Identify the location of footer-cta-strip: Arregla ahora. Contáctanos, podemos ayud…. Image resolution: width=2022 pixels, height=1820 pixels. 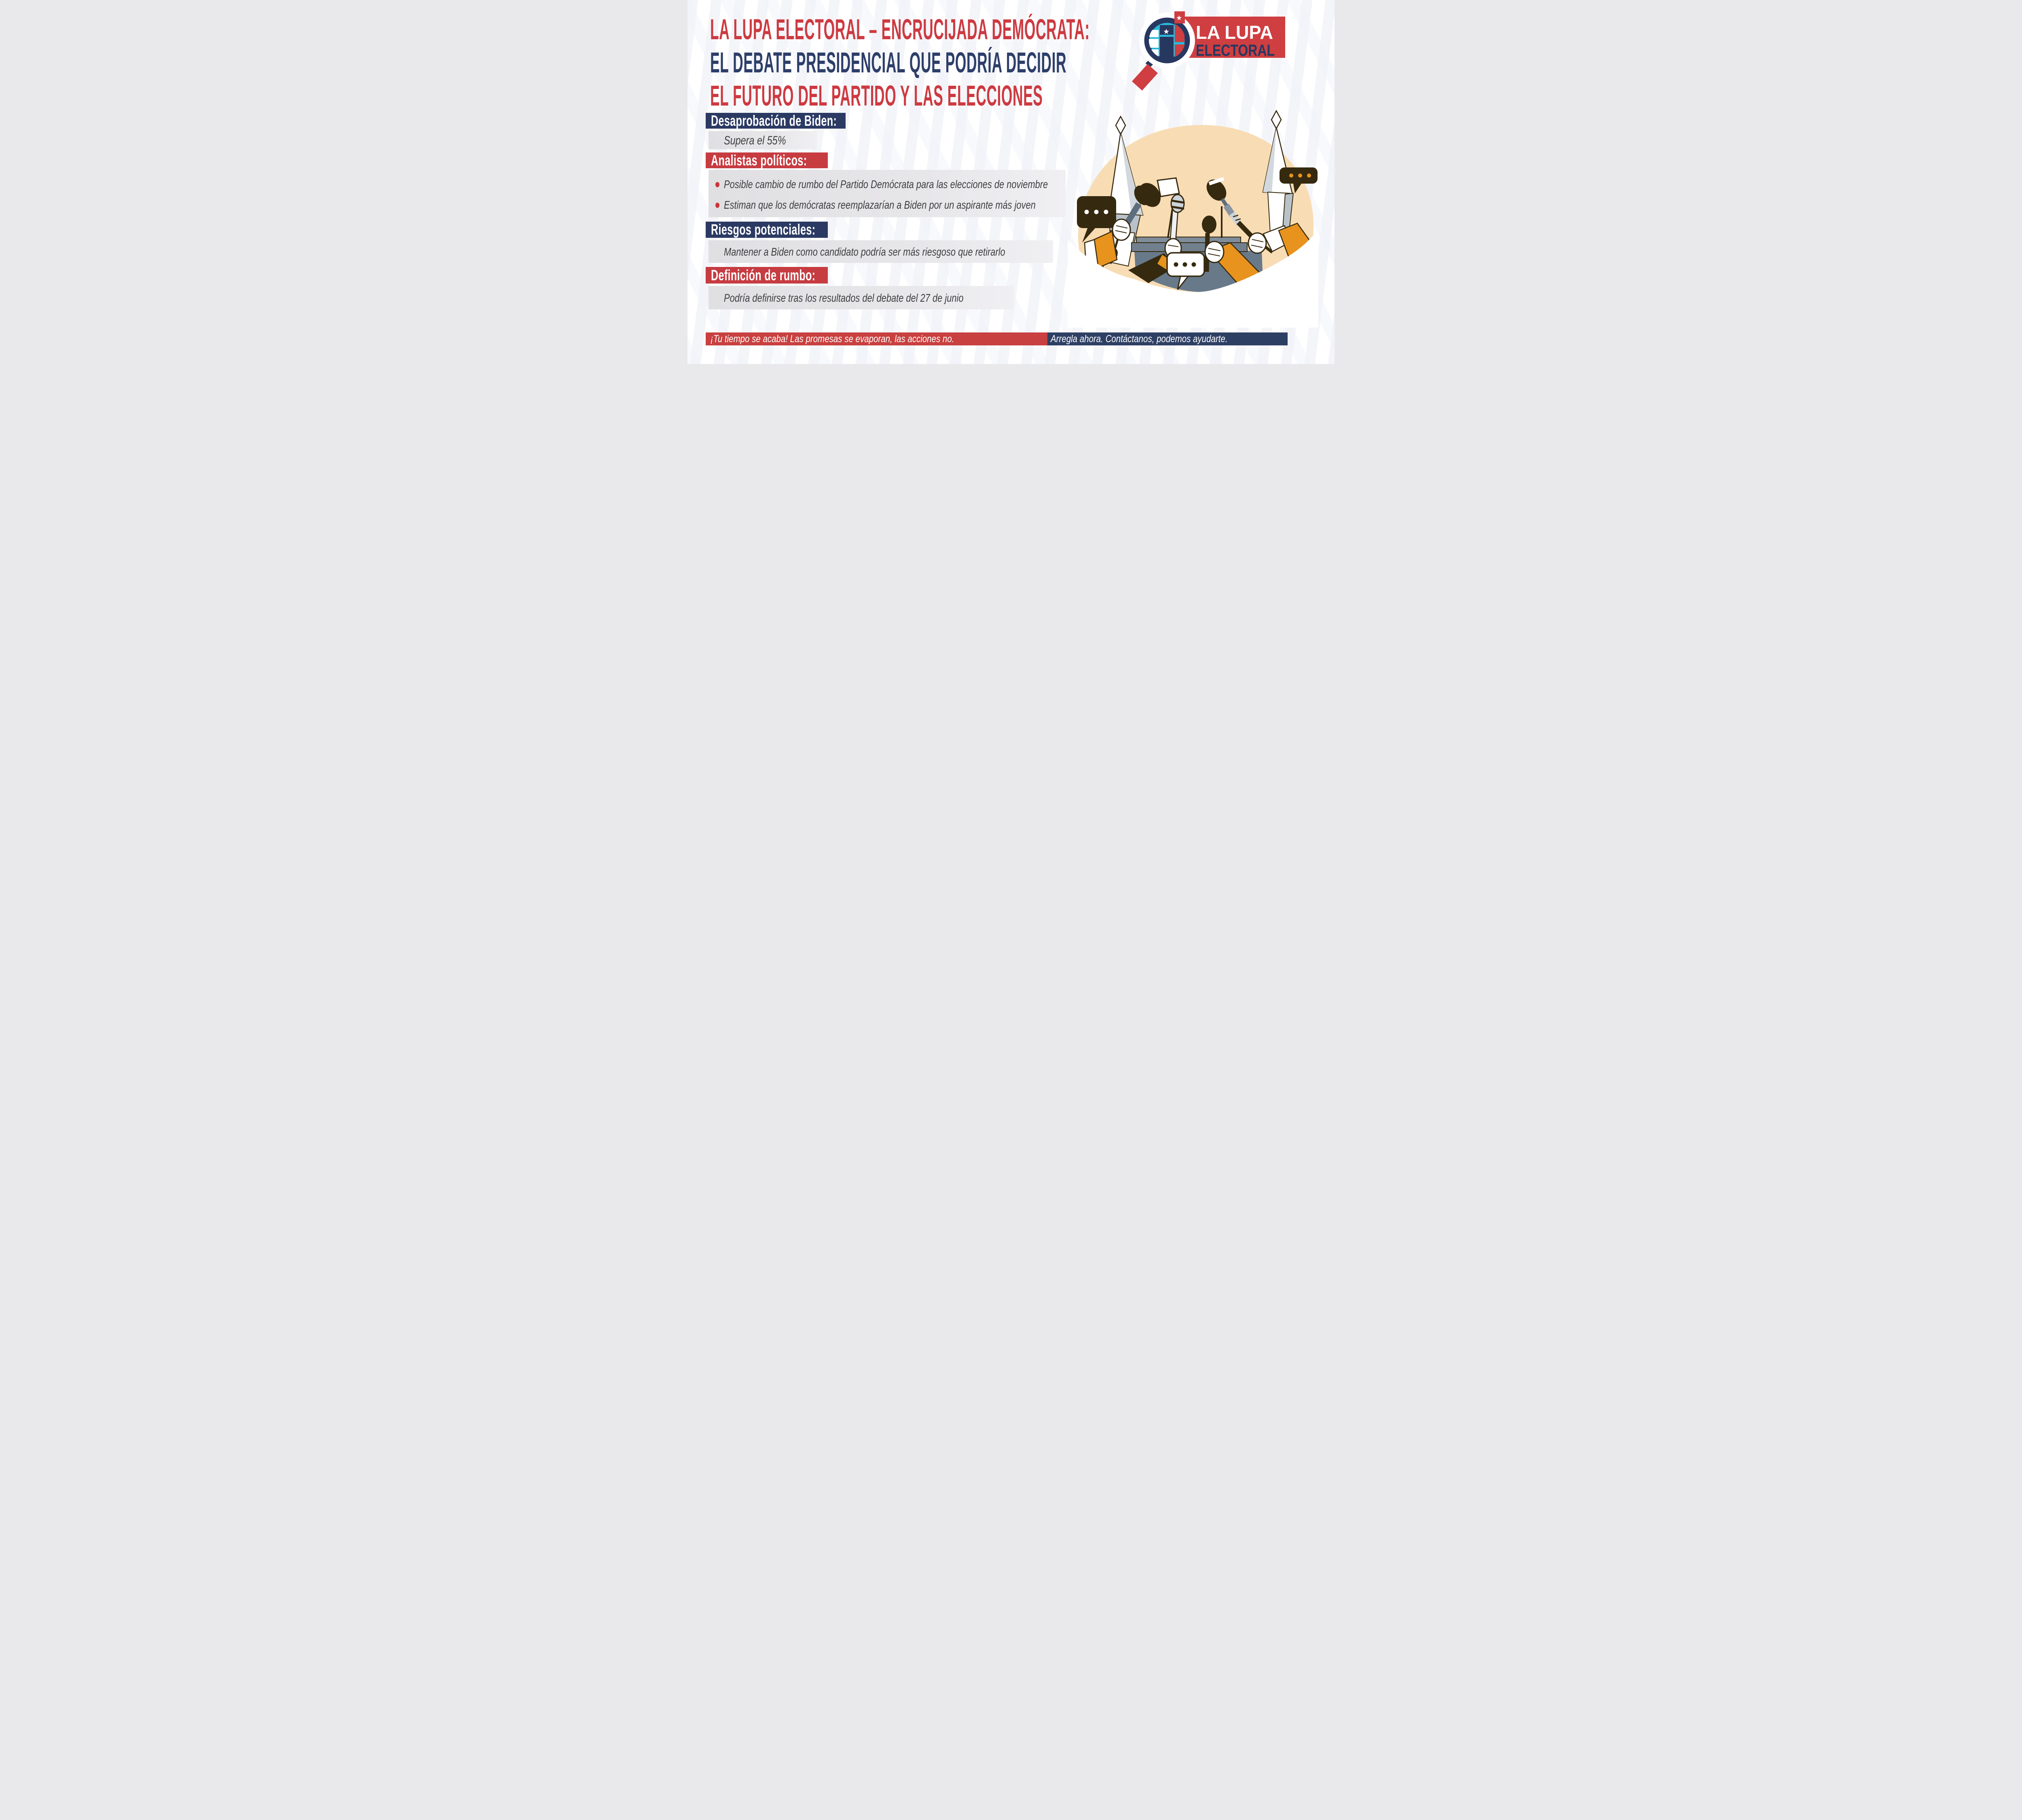
(1167, 338).